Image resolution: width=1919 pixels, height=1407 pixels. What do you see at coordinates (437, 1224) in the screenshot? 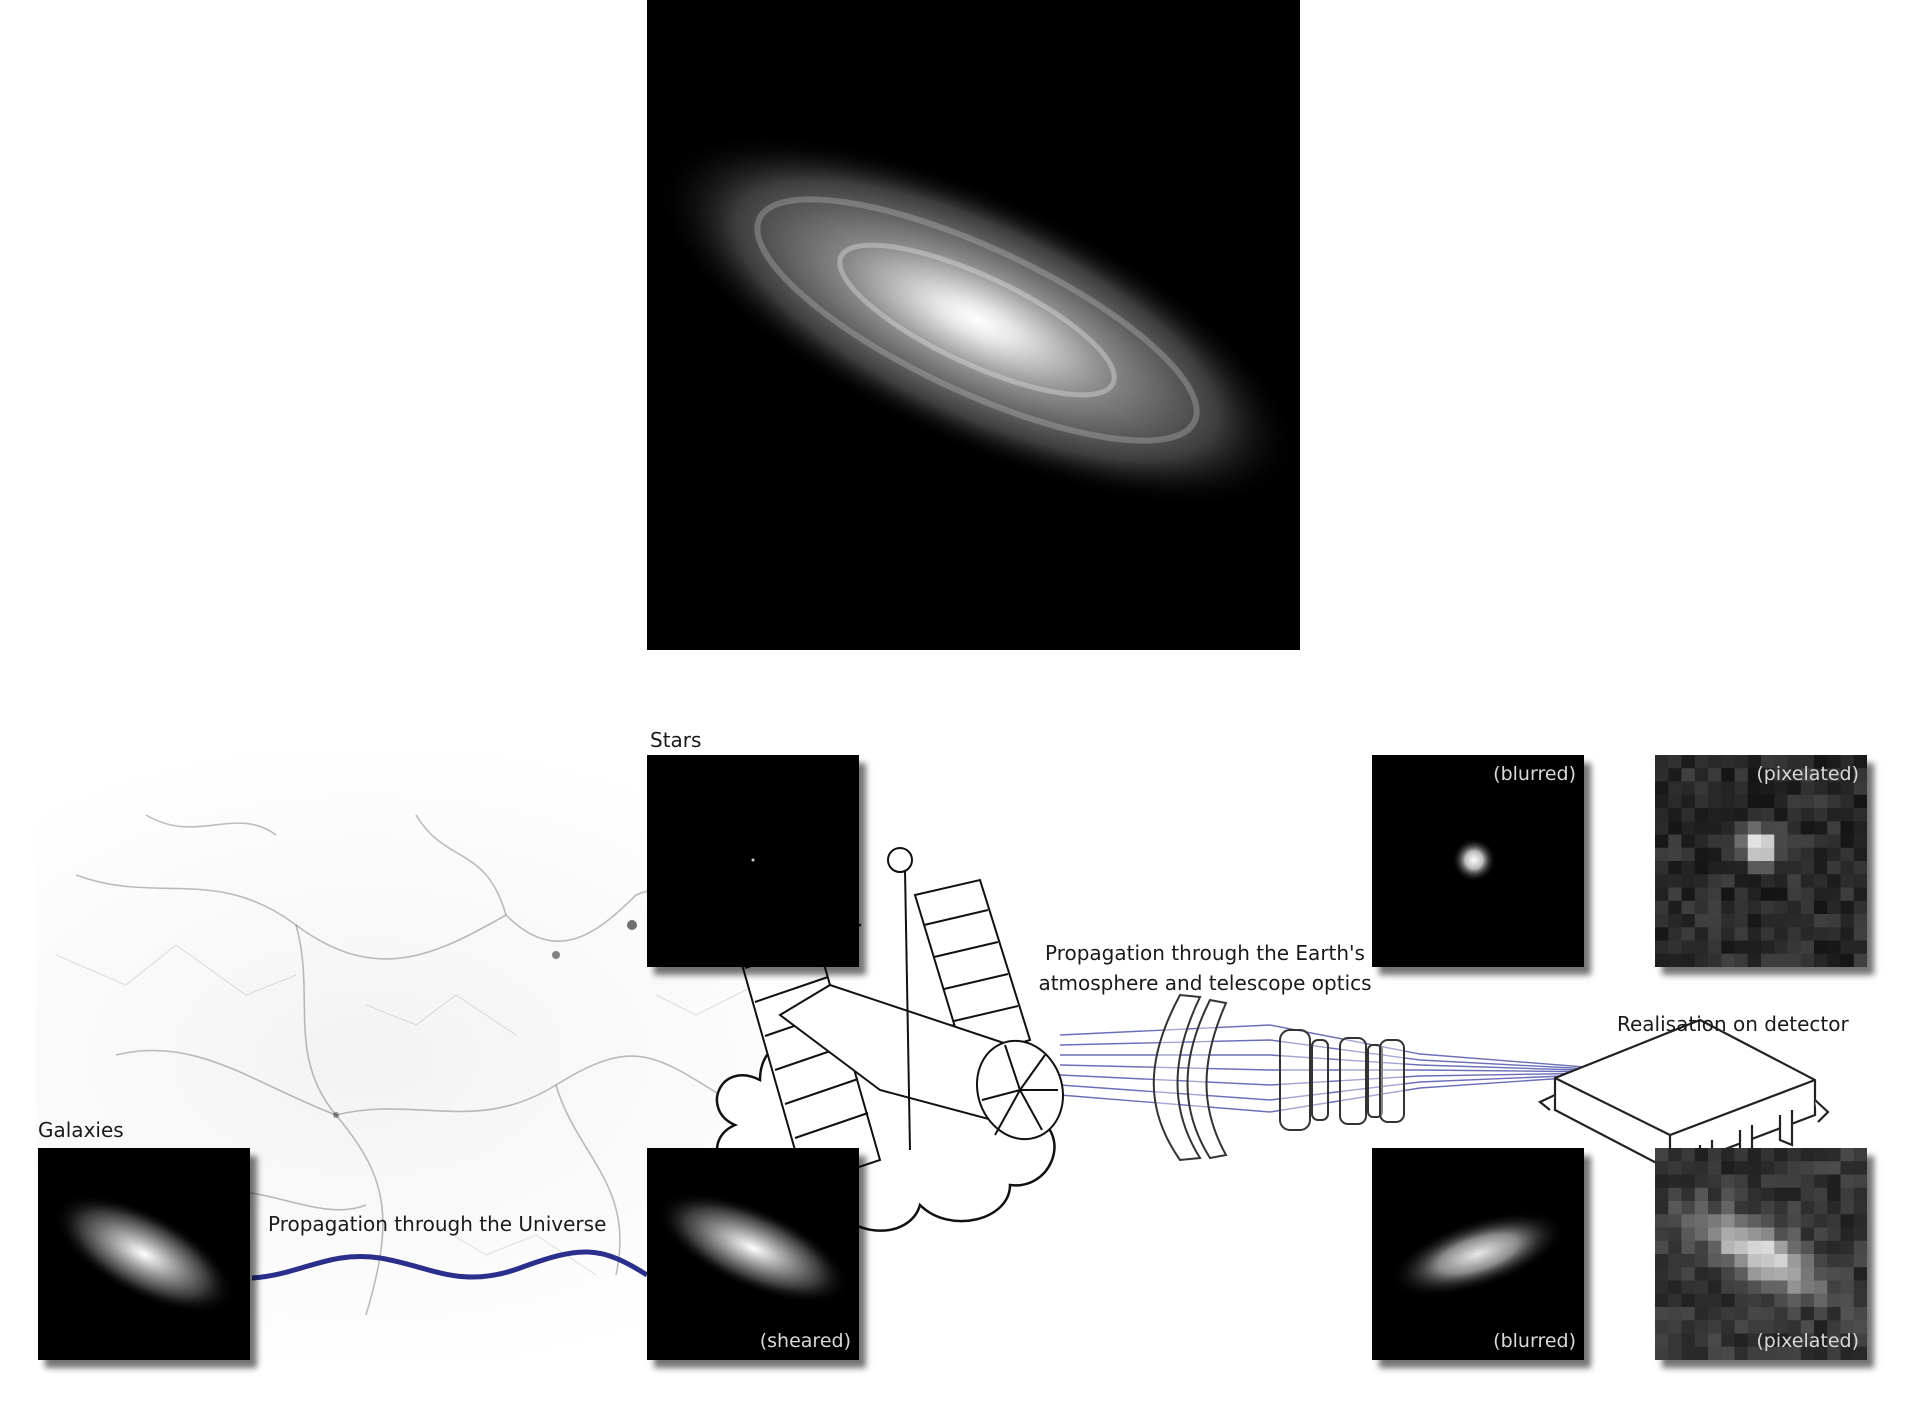
I see `universe-propagation-label: Propagation through the Universe` at bounding box center [437, 1224].